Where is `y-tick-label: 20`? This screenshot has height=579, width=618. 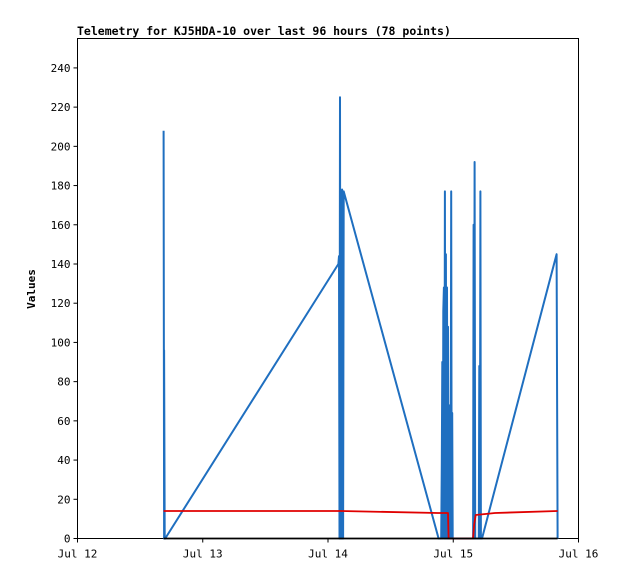 y-tick-label: 20 is located at coordinates (63, 499).